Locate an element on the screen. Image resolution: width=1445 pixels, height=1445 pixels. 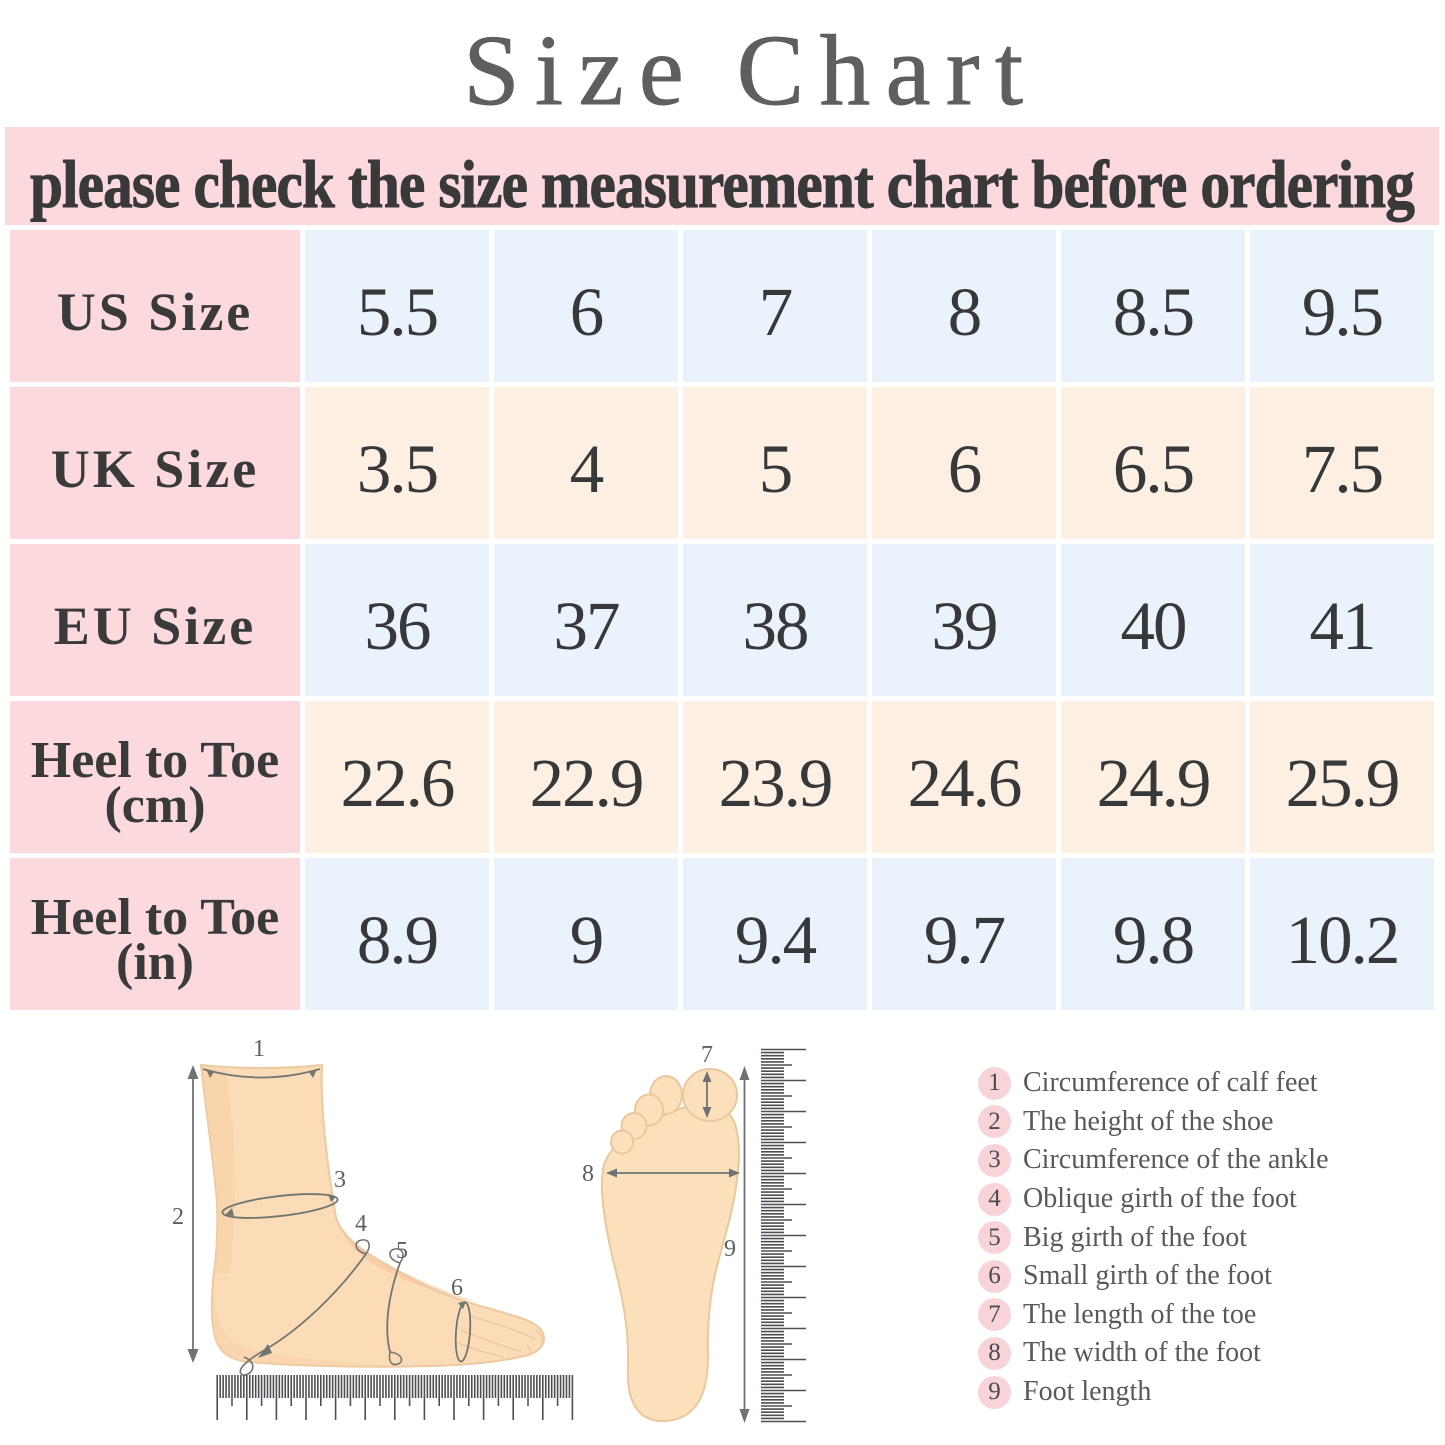
svg-text: 7 is located at coordinates (707, 1055).